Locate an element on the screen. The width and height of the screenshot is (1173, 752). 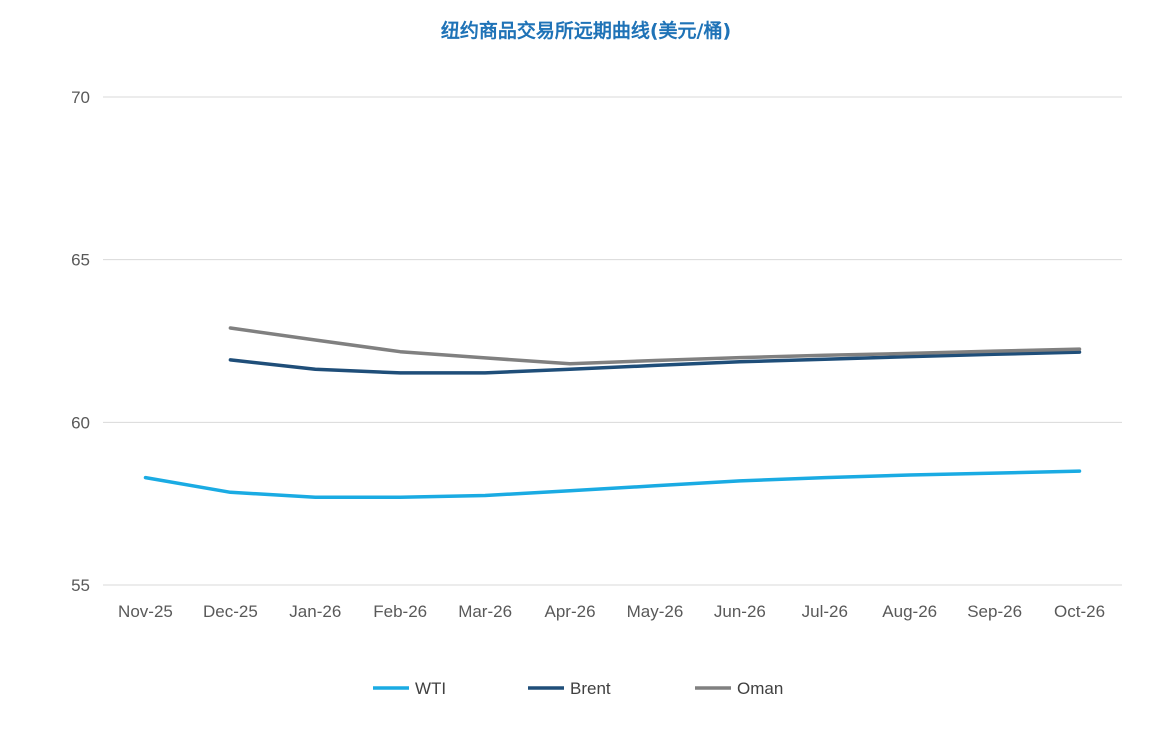
x-tick-label: Jan-26 is located at coordinates (315, 611).